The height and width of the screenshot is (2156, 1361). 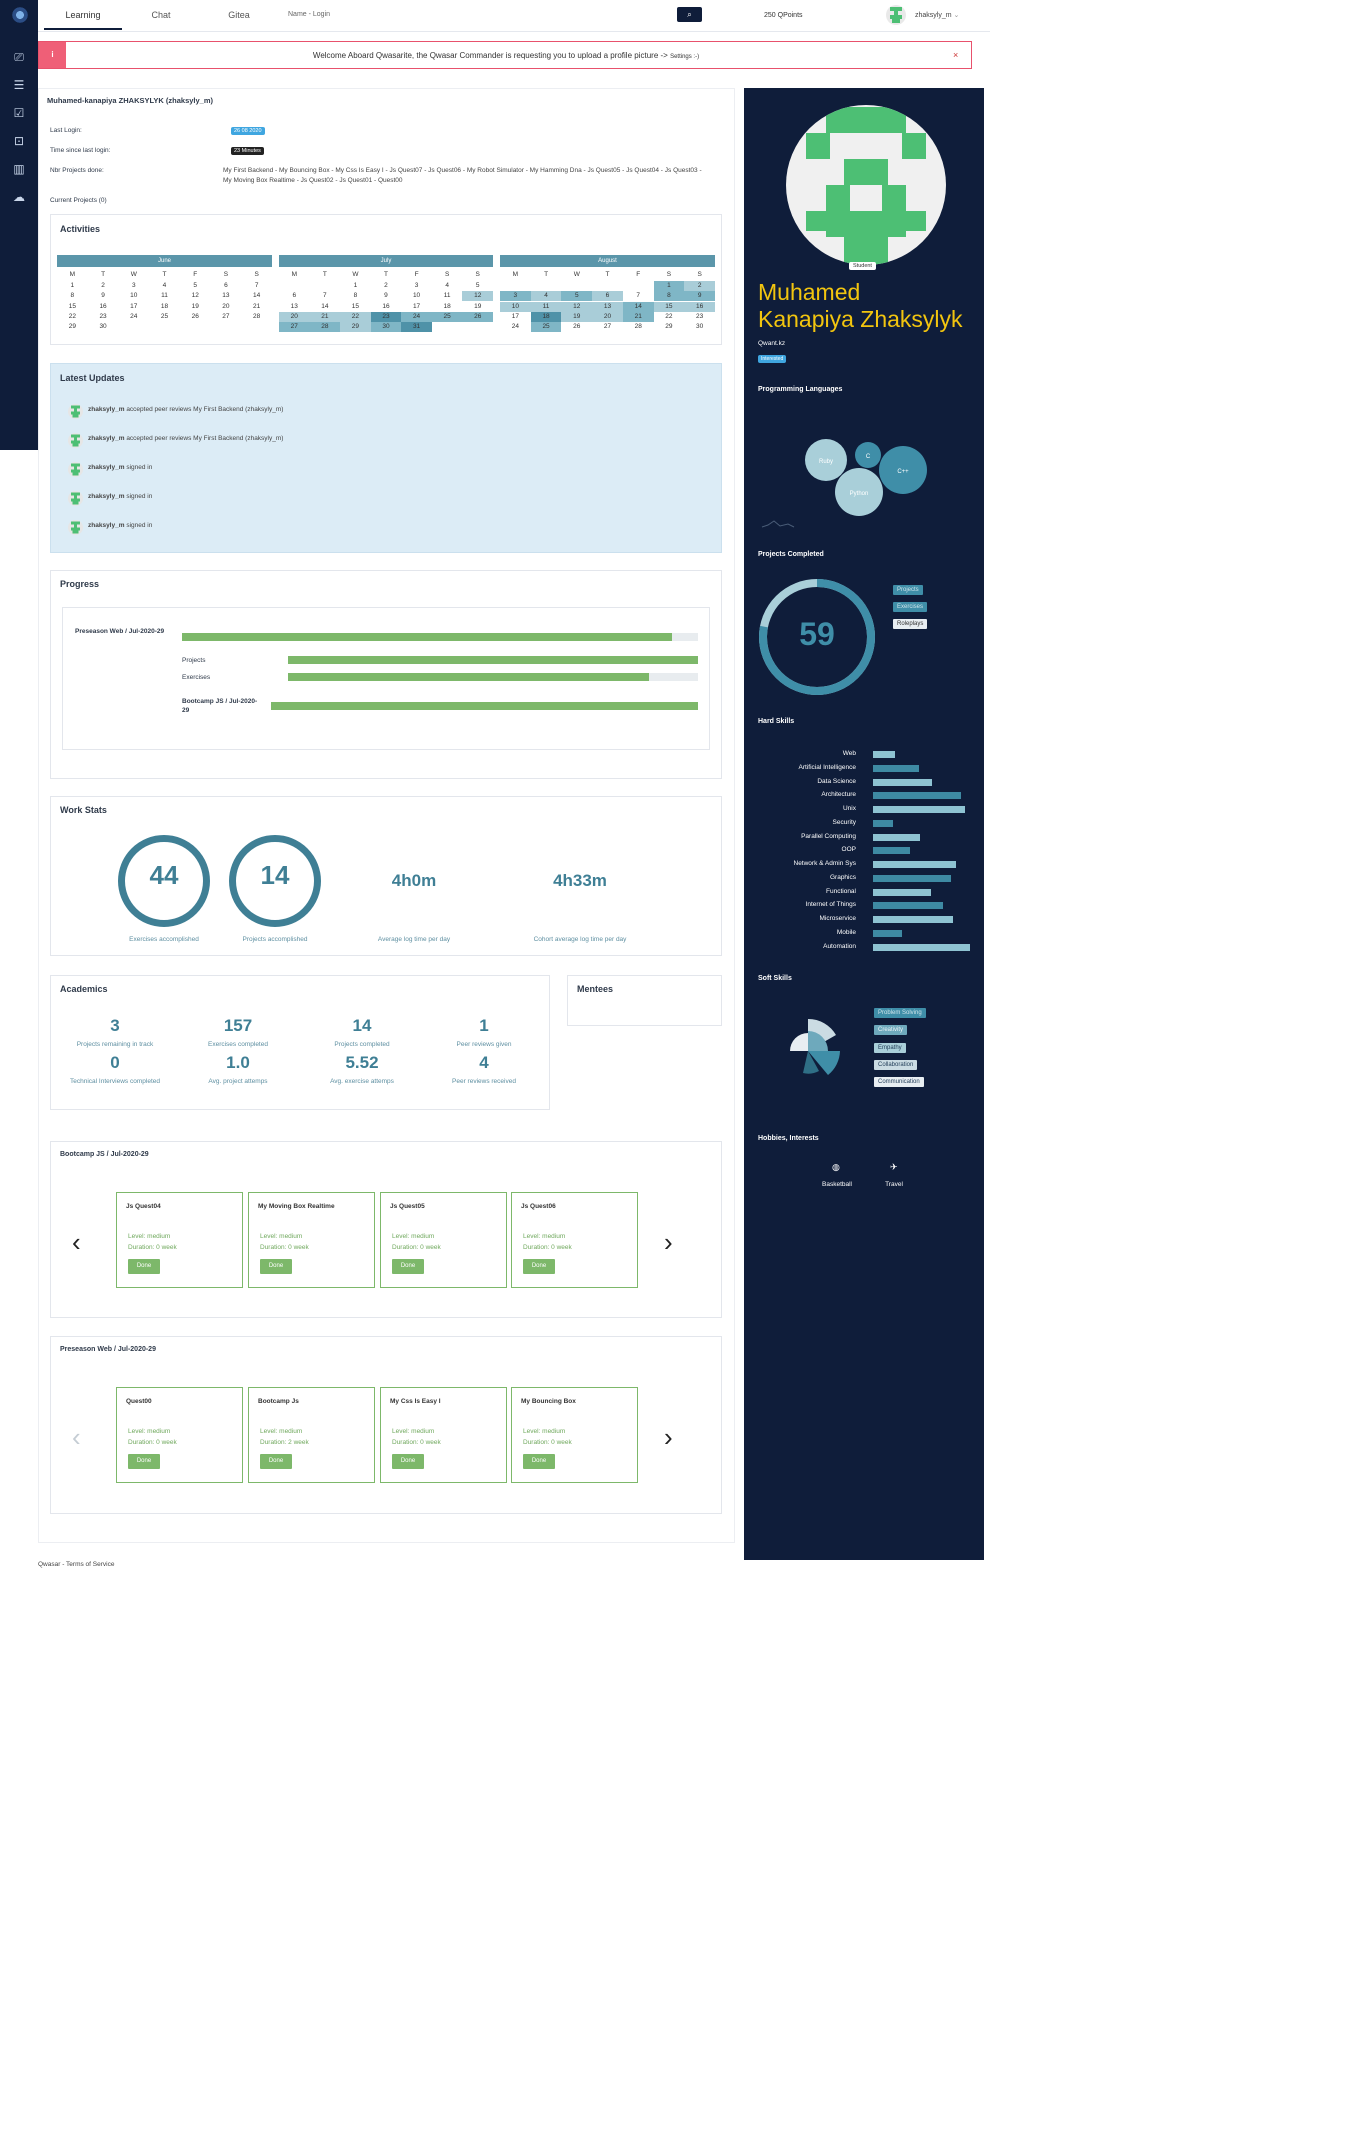 What do you see at coordinates (416, 327) in the screenshot?
I see `calendar-day: 31` at bounding box center [416, 327].